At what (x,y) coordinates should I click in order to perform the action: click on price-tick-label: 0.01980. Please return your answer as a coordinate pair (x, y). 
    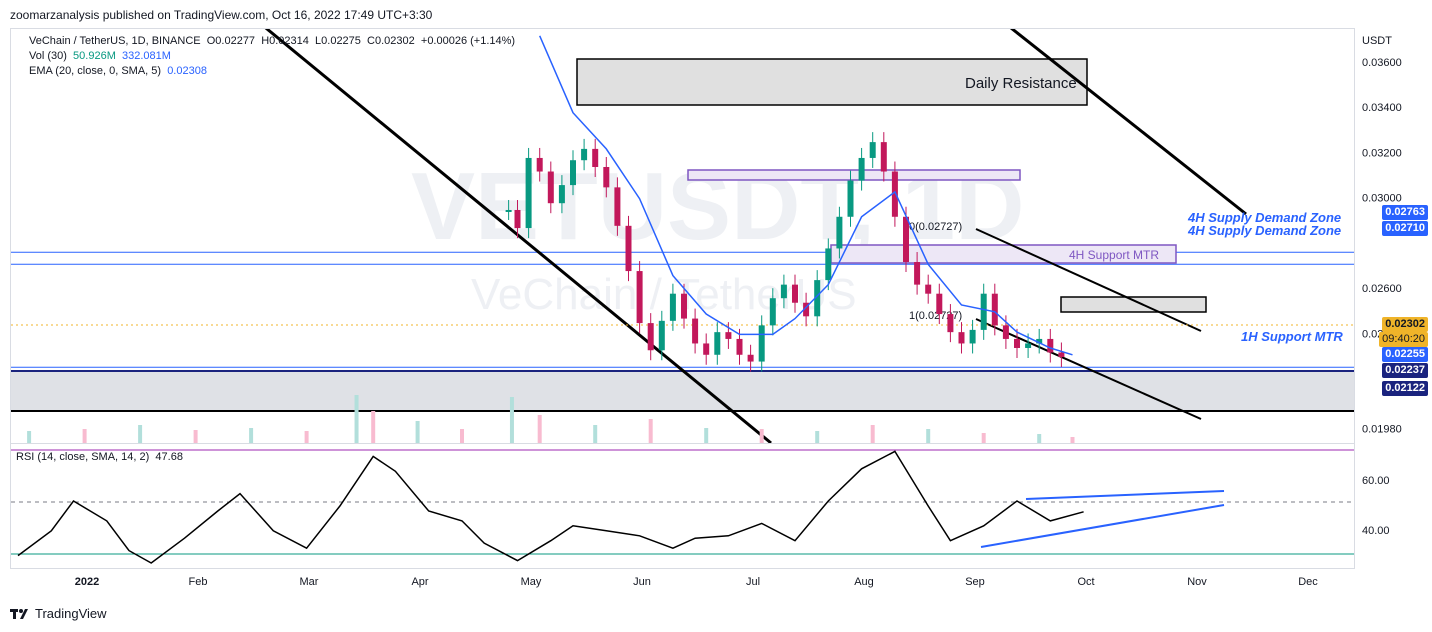
    Looking at the image, I should click on (1382, 429).